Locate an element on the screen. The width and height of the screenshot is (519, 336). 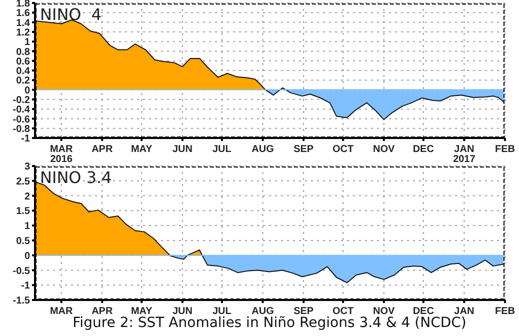
y-tick-label: 1.6 is located at coordinates (23, 14).